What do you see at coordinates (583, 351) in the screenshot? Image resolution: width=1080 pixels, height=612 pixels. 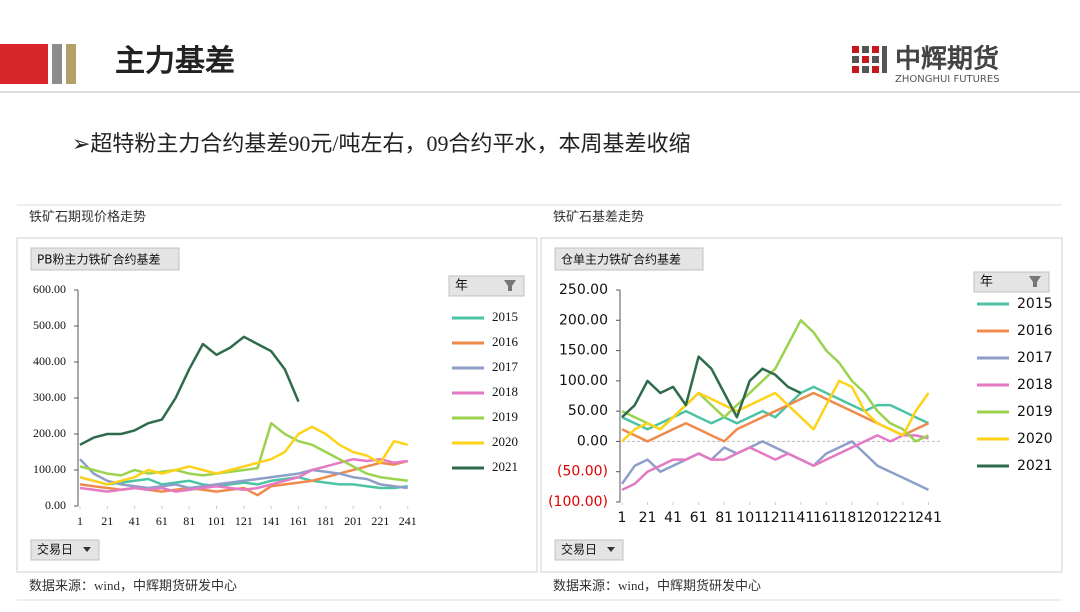 I see `y-tick-label: 150.00` at bounding box center [583, 351].